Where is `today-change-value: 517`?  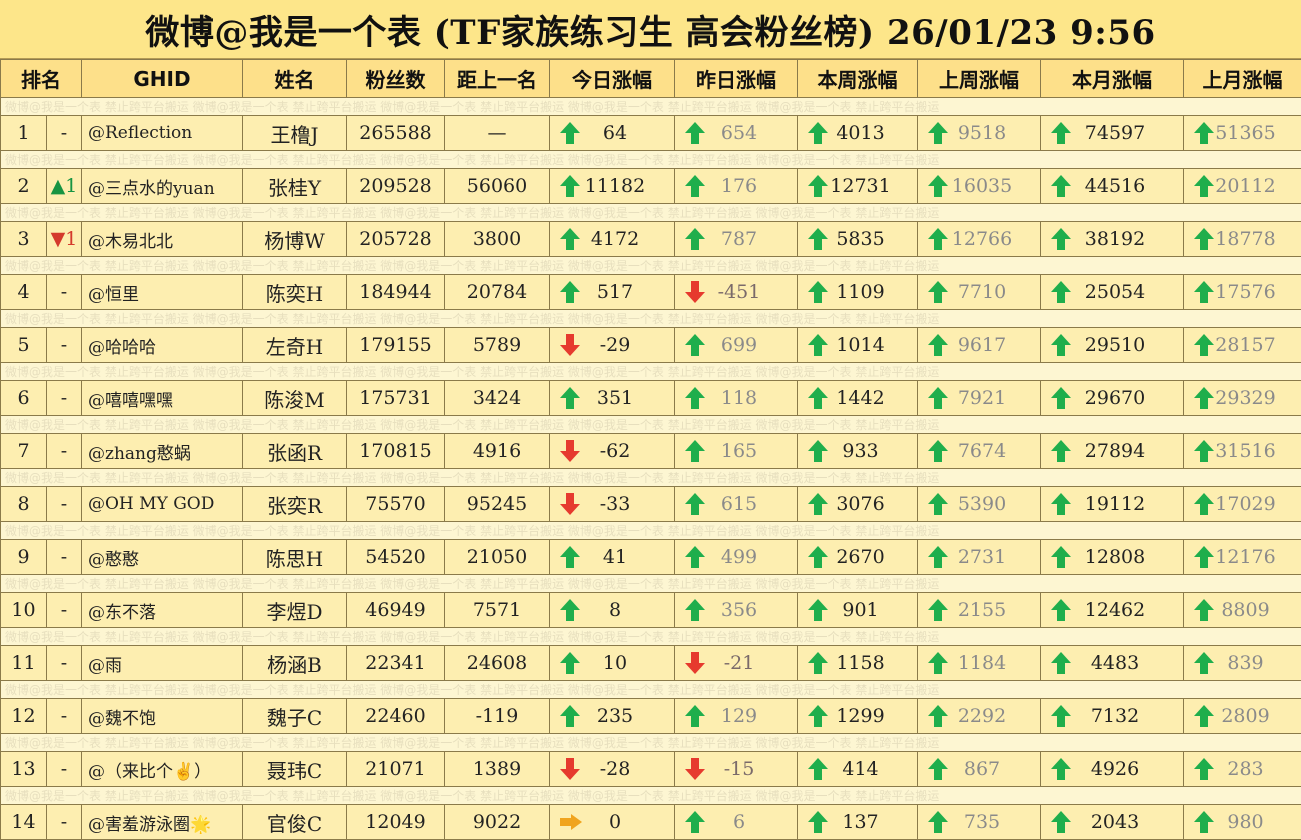 today-change-value: 517 is located at coordinates (627, 292).